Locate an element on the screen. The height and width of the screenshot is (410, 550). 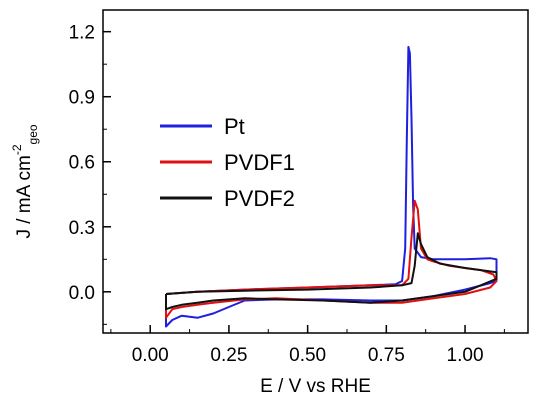
legend-label-pvdf1: PVDF1 is located at coordinates (259, 162).